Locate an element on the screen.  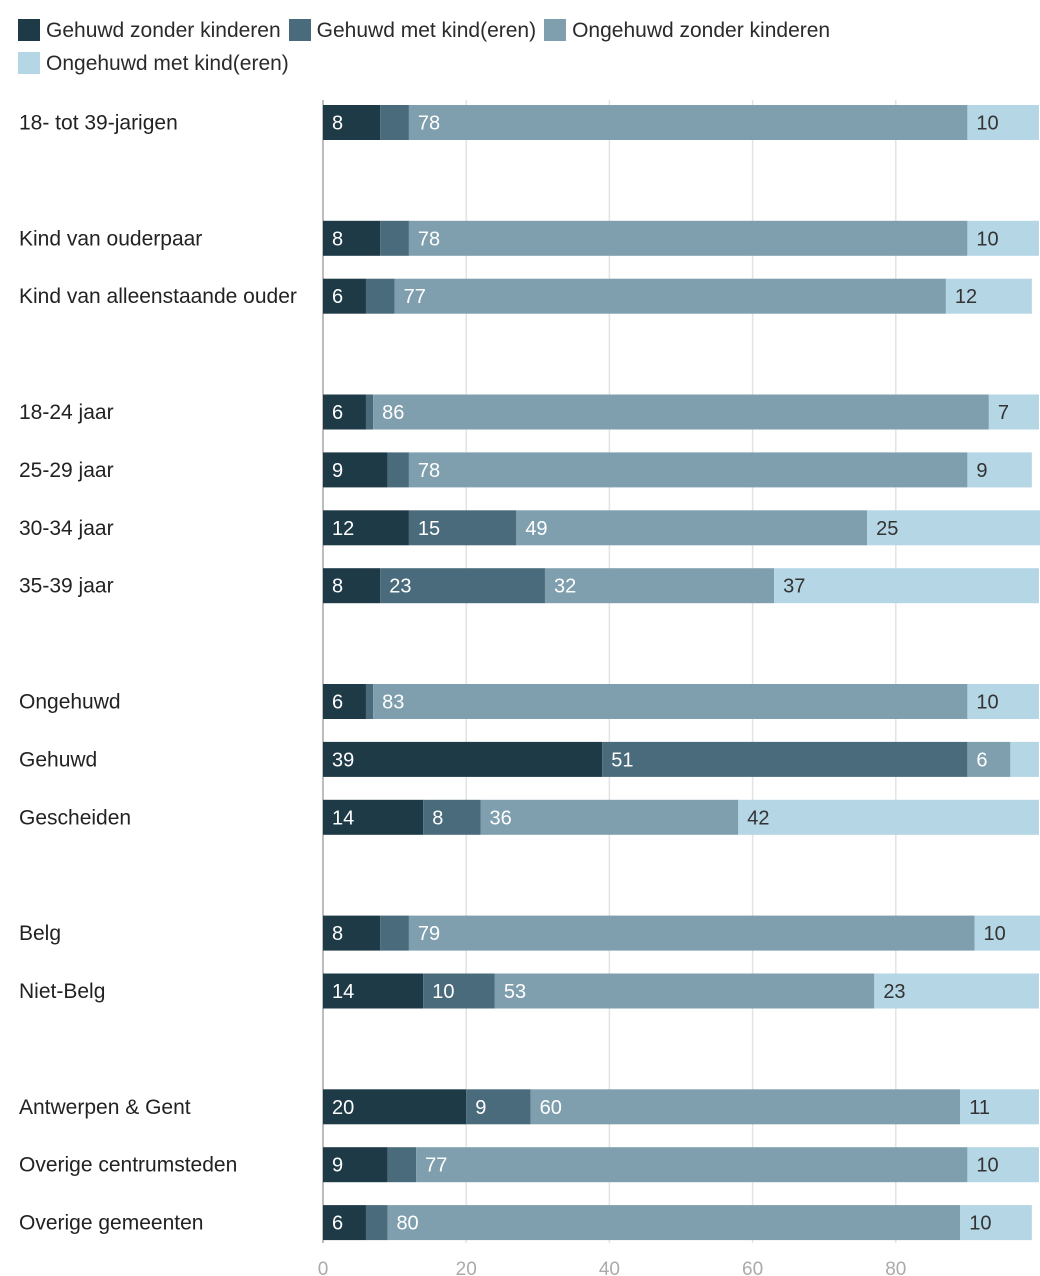
data-label: 51 is located at coordinates (622, 760).